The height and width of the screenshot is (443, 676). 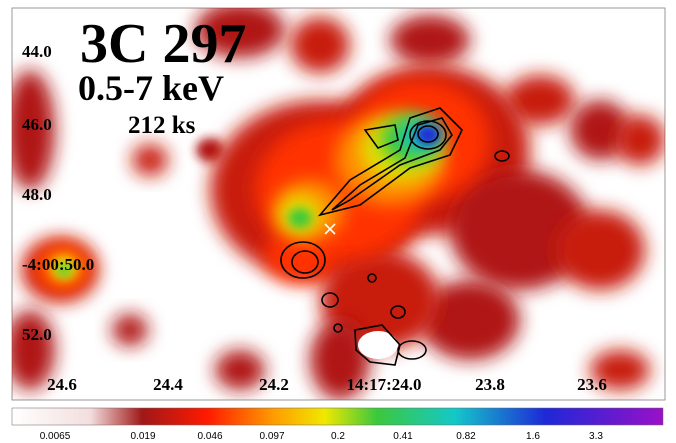 I want to click on colorbar, so click(x=337, y=416).